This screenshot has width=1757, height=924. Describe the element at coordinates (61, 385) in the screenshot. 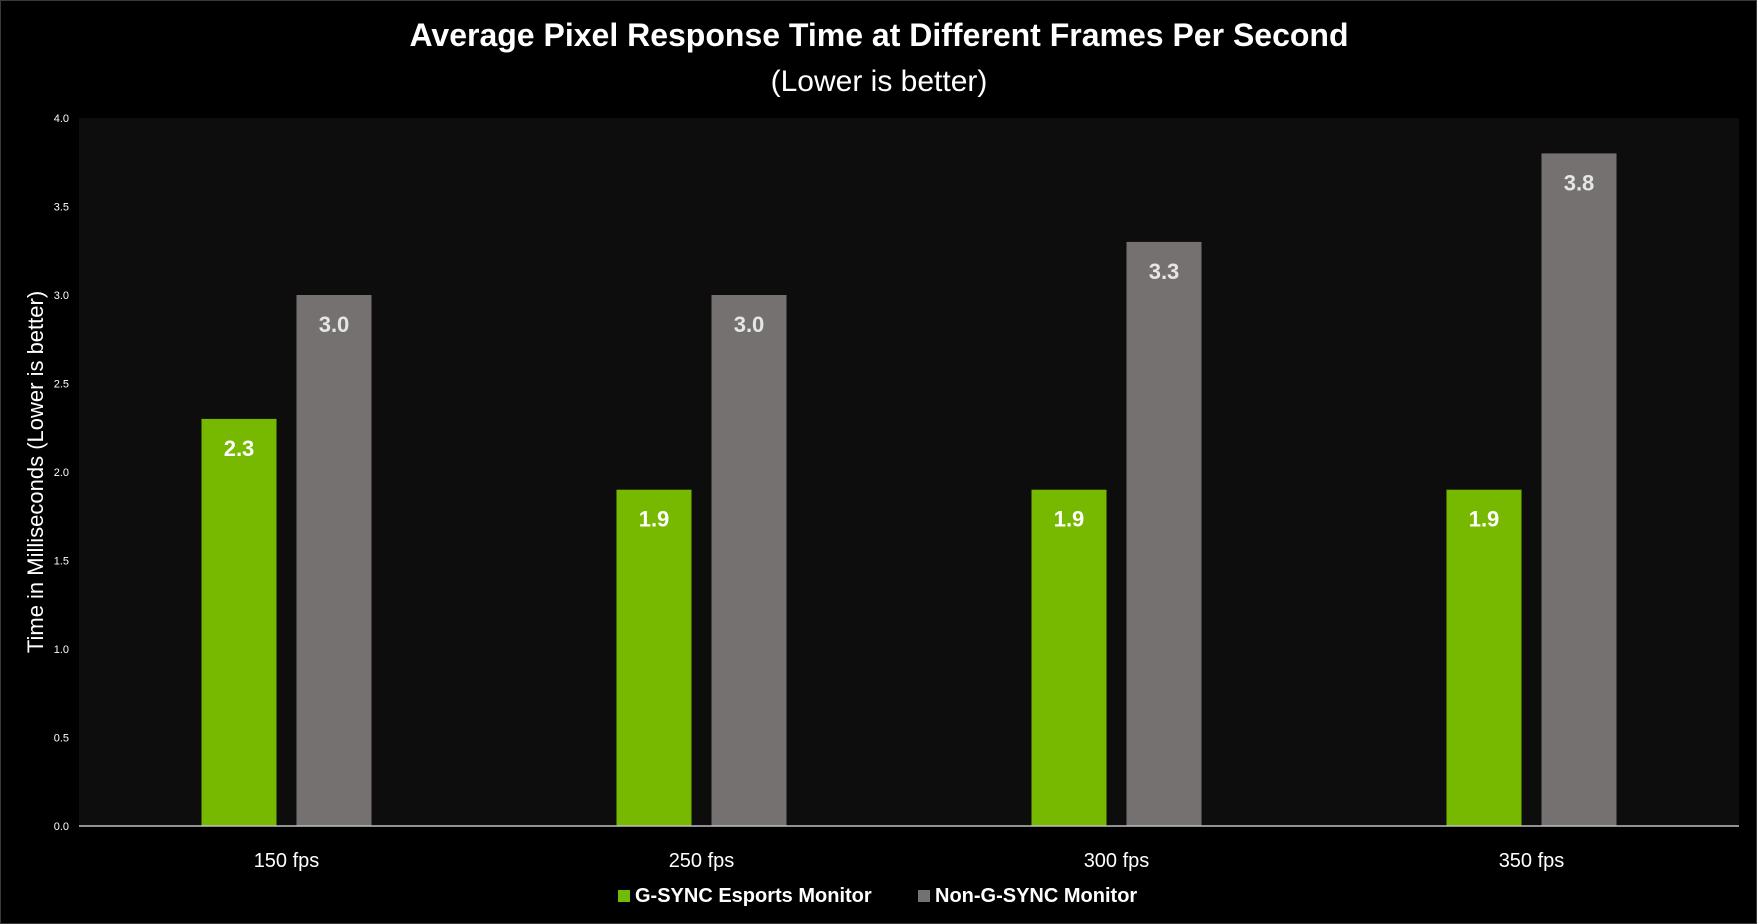

I see `y-tick-label: 2.5` at that location.